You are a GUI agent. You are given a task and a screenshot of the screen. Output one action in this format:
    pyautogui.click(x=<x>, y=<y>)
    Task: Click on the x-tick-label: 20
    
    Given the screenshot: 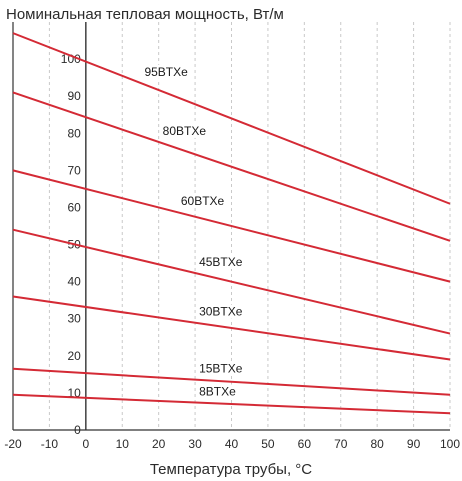 What is the action you would take?
    pyautogui.click(x=159, y=444)
    